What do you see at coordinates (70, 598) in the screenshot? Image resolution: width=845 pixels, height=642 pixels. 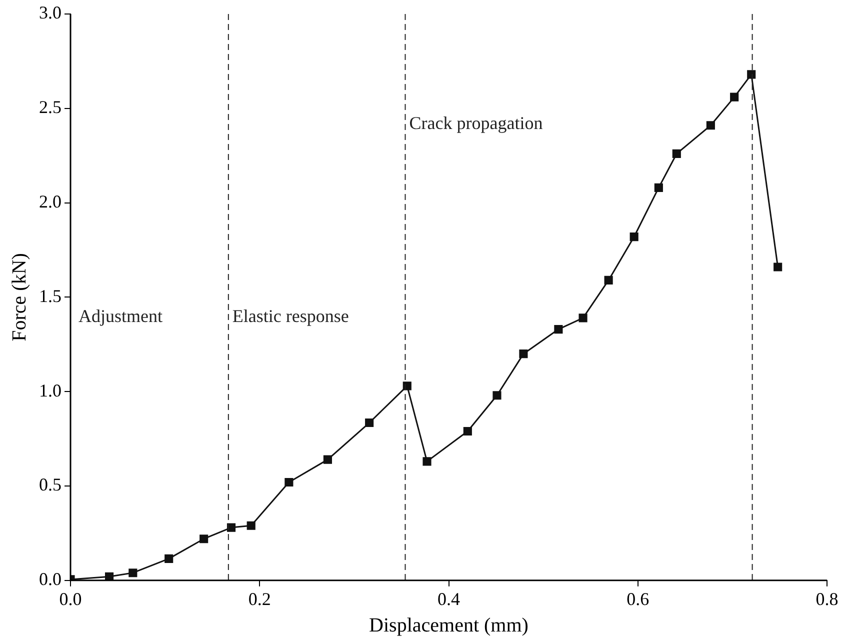 I see `x-tick-label: 0.0` at bounding box center [70, 598].